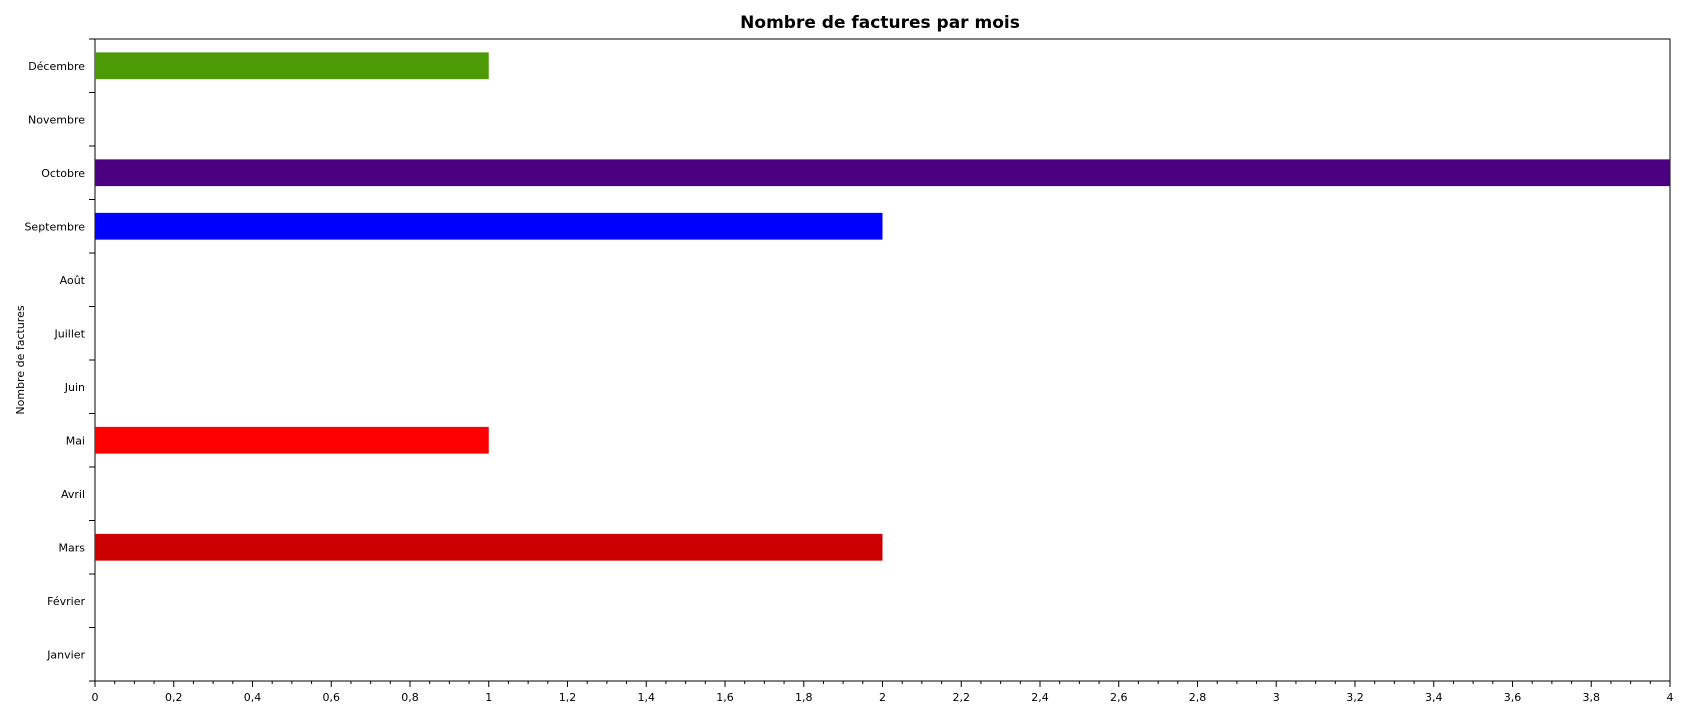  What do you see at coordinates (1592, 697) in the screenshot?
I see `x-tick-label: 3,8` at bounding box center [1592, 697].